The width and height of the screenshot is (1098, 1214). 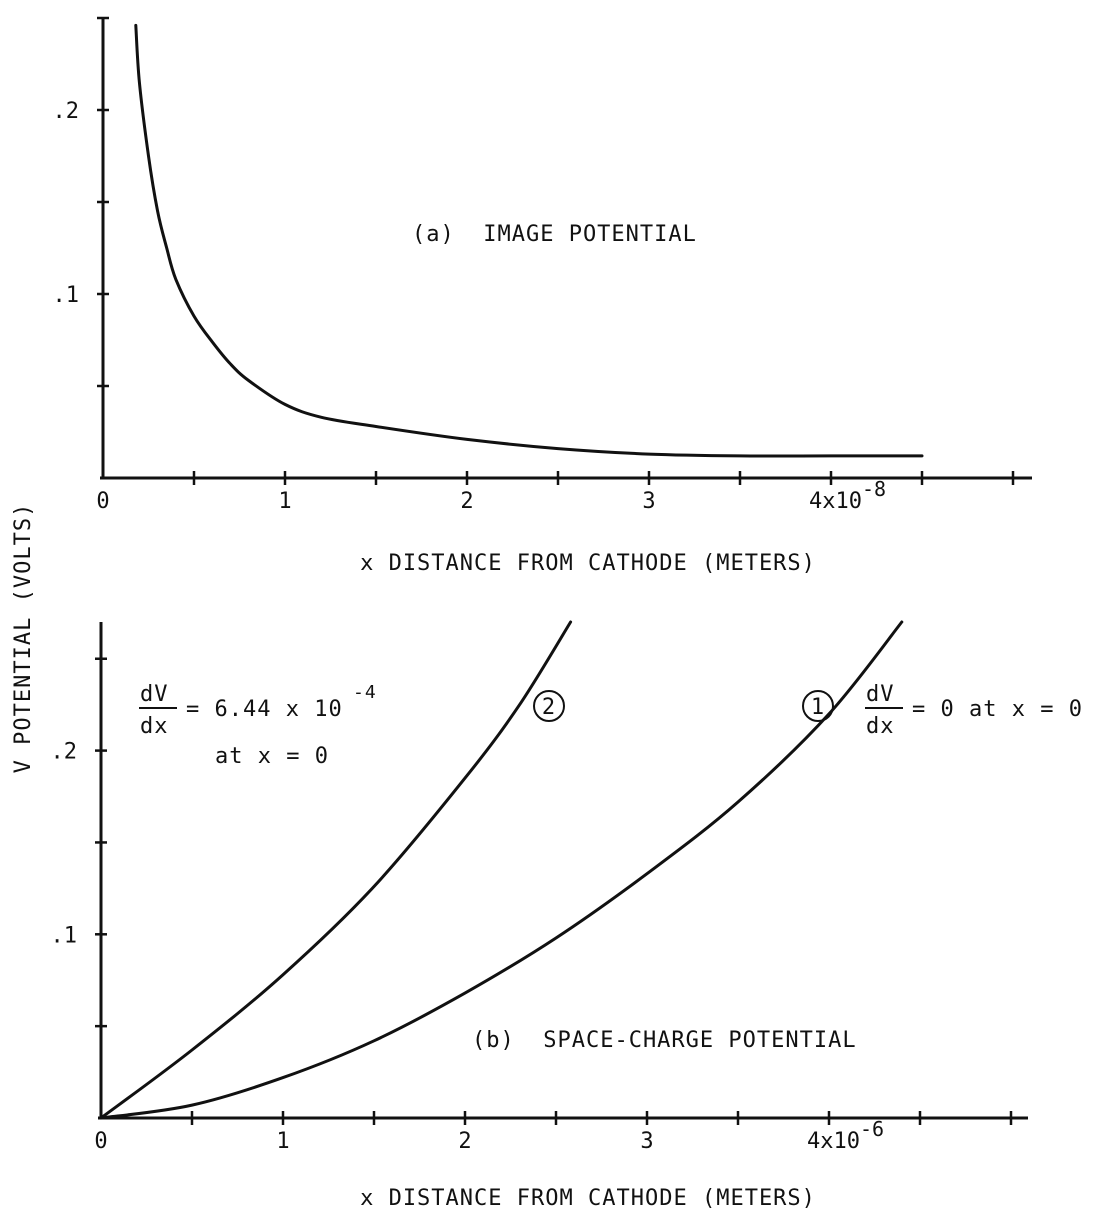 I want to click on x-tick-label: 4x10⁻⁶, so click(x=845, y=1135).